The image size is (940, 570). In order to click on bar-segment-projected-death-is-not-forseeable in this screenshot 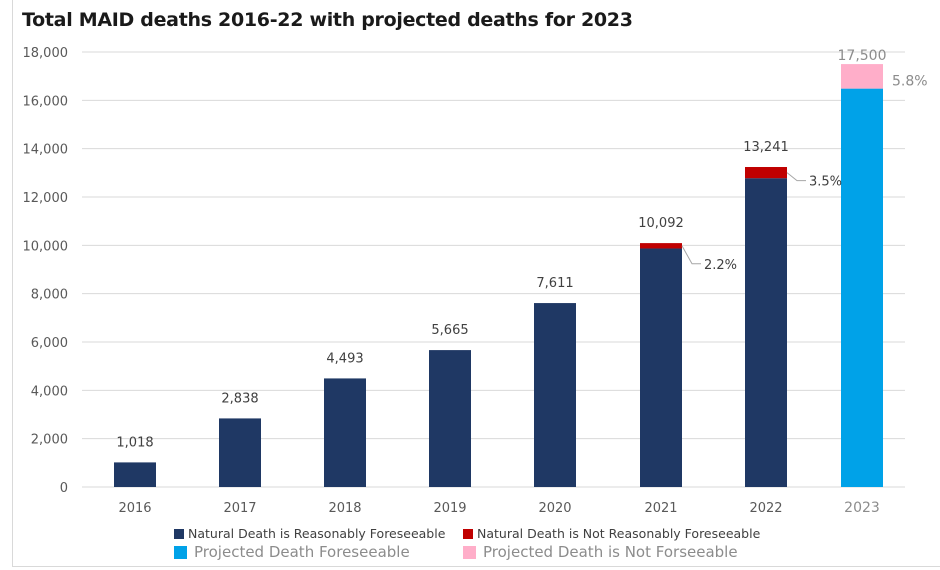, I will do `click(862, 76)`.